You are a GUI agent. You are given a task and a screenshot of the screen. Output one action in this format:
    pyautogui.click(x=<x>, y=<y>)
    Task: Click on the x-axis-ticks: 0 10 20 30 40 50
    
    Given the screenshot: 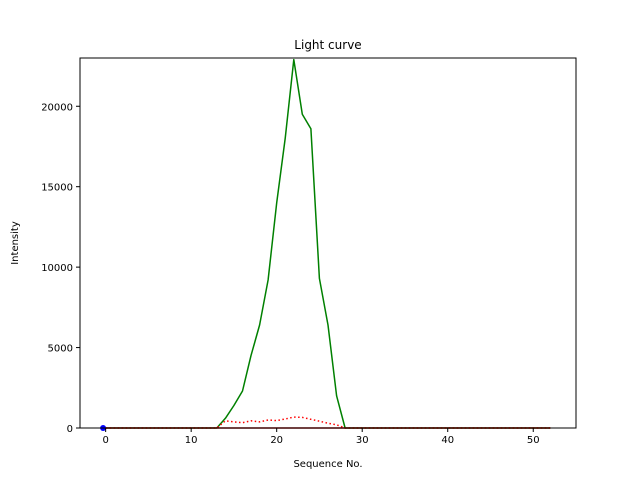 What is the action you would take?
    pyautogui.click(x=321, y=437)
    